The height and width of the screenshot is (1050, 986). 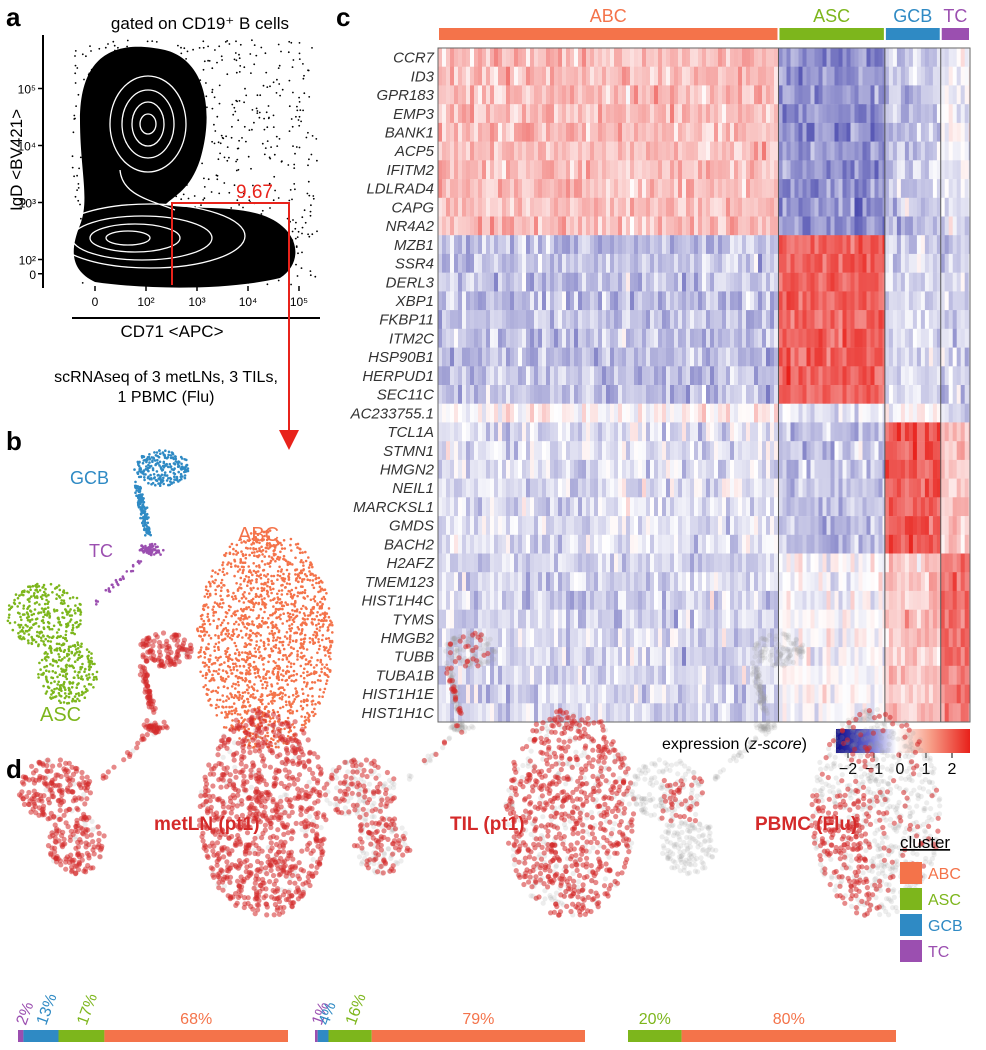 What do you see at coordinates (200, 297) in the screenshot?
I see `flow-x-ticks: 0 10² 10³ 10⁴ 10⁵` at bounding box center [200, 297].